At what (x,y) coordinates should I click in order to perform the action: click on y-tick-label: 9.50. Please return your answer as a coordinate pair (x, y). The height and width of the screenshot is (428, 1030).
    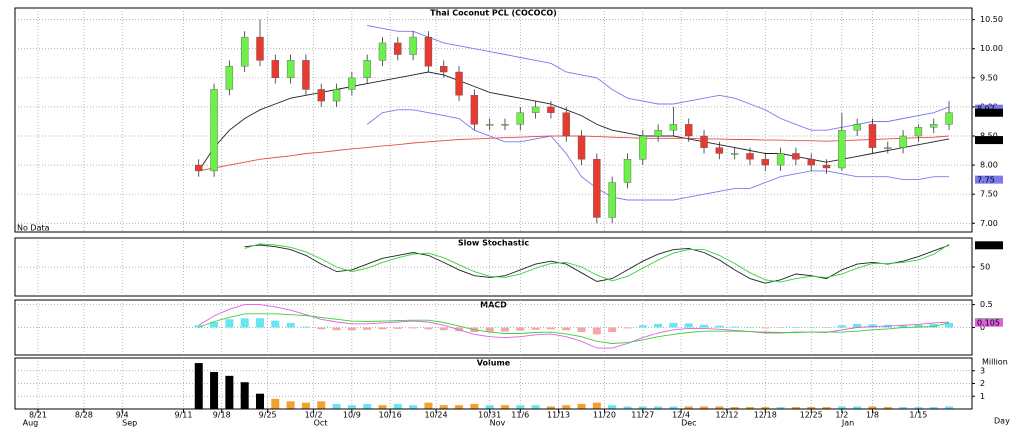
    Looking at the image, I should click on (989, 77).